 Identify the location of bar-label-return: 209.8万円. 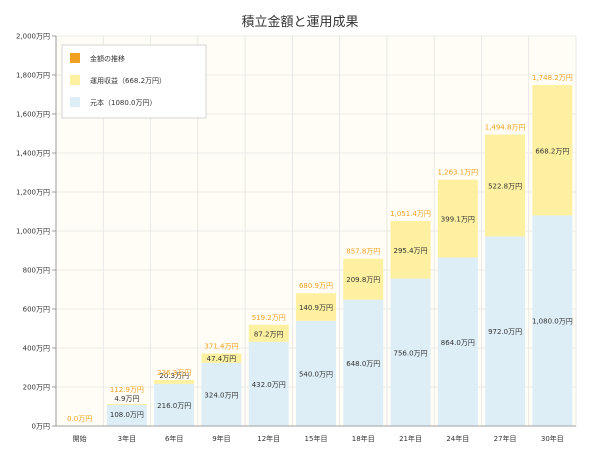
(363, 280).